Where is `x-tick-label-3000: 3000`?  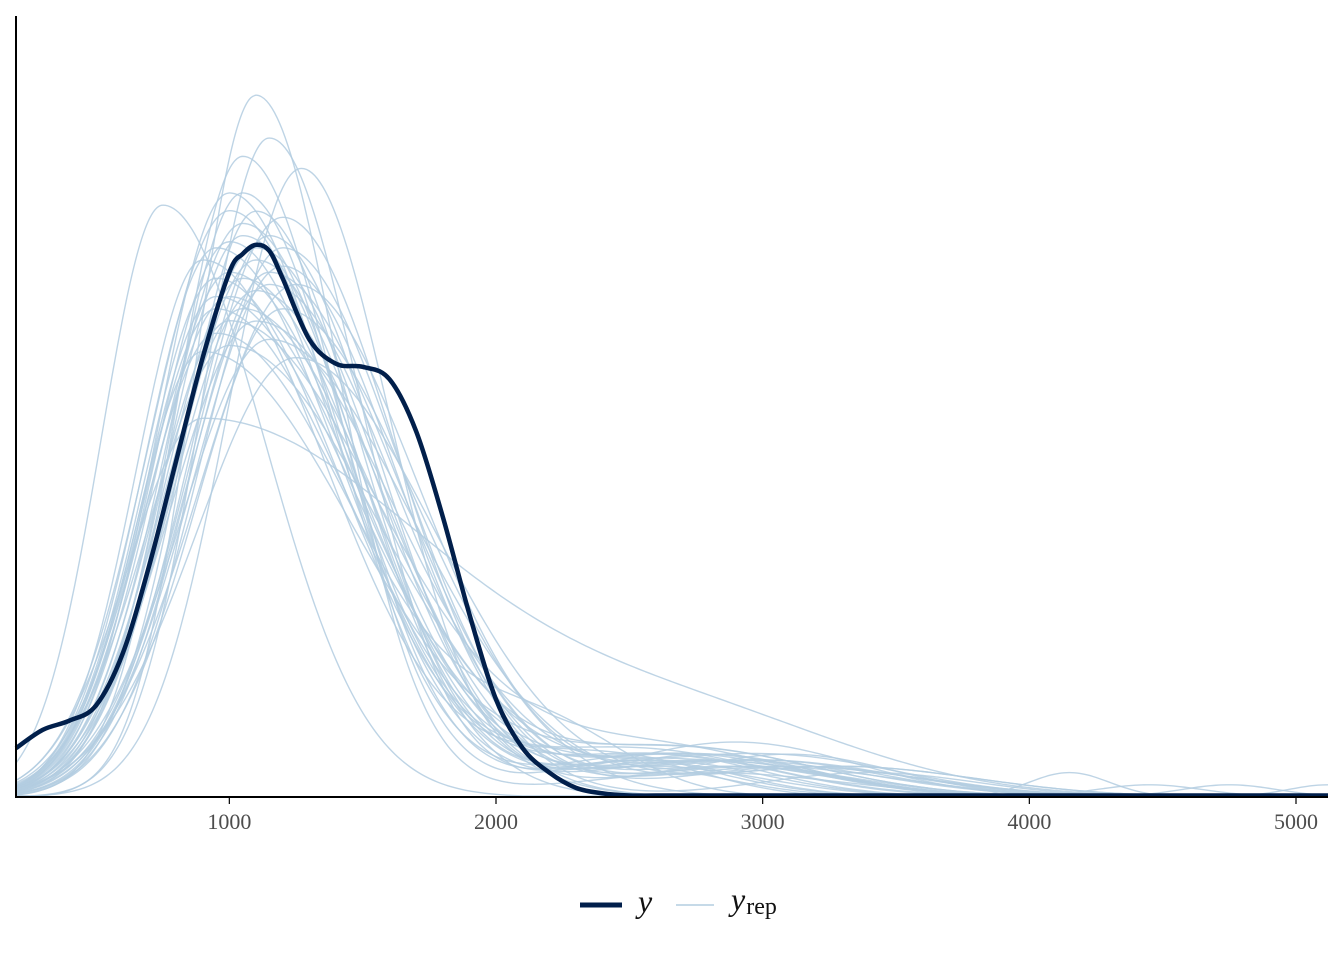
x-tick-label-3000: 3000 is located at coordinates (763, 821).